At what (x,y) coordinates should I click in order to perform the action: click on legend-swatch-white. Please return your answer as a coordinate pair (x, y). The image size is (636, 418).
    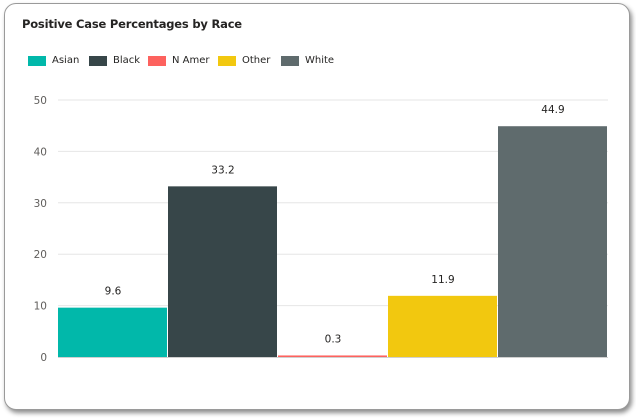
    Looking at the image, I should click on (290, 61).